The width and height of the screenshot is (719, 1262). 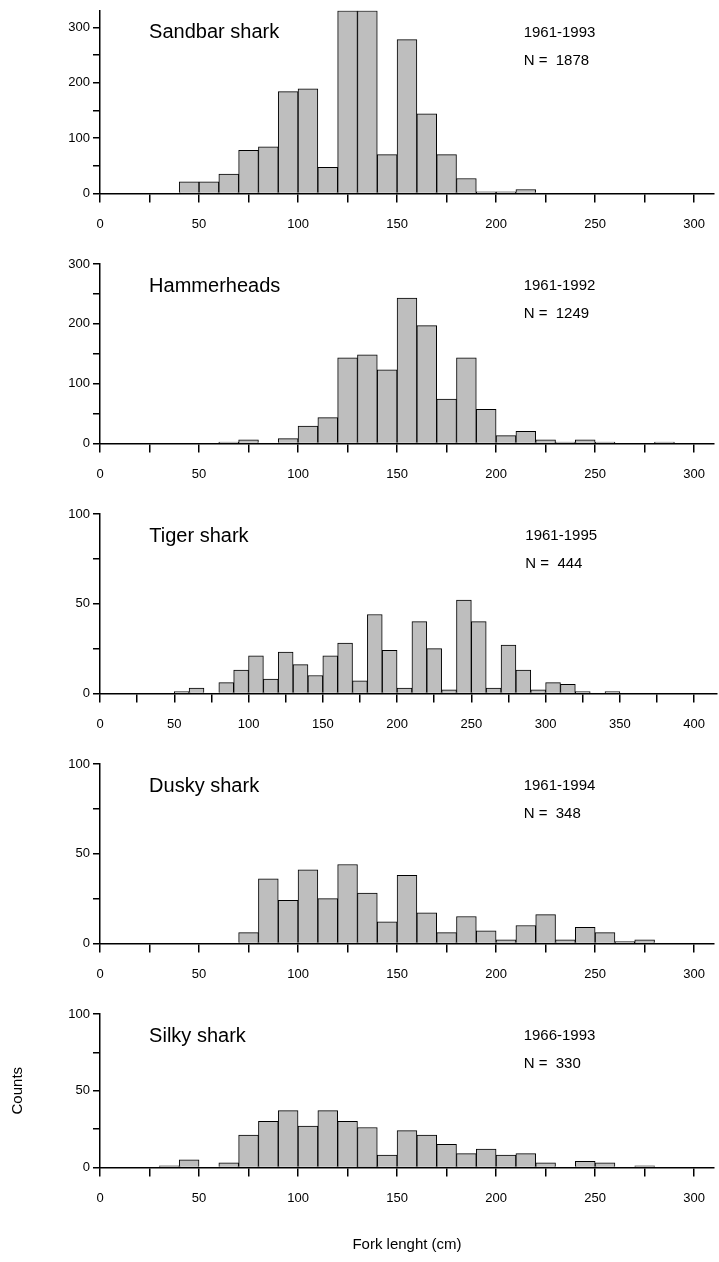 I want to click on annotation: N = 330, so click(x=552, y=1063).